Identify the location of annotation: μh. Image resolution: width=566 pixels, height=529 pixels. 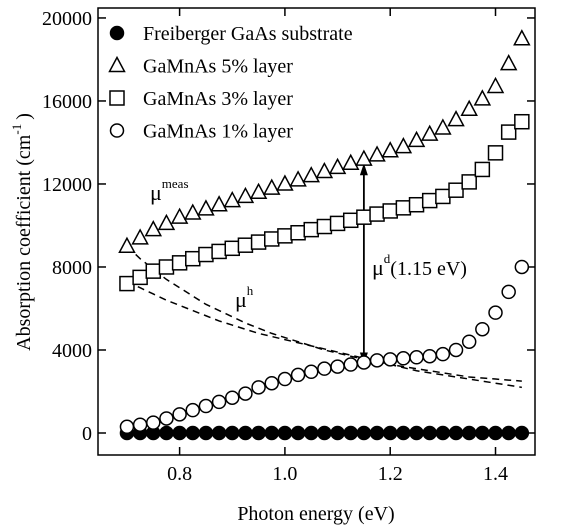
(244, 297).